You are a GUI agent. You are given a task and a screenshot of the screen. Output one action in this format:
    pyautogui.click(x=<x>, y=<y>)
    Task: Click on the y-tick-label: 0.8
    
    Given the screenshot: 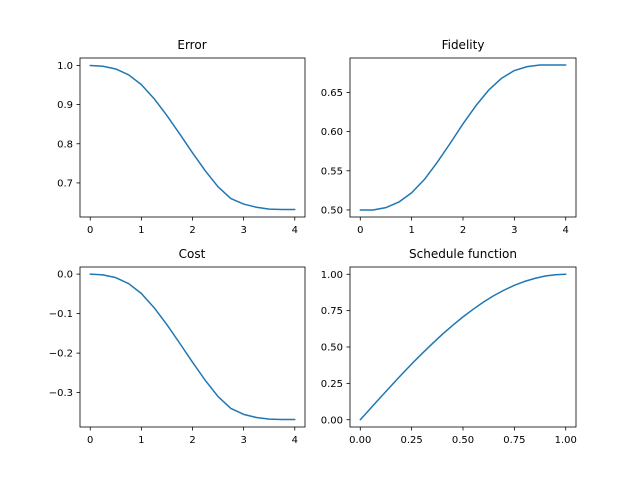 What is the action you would take?
    pyautogui.click(x=65, y=144)
    